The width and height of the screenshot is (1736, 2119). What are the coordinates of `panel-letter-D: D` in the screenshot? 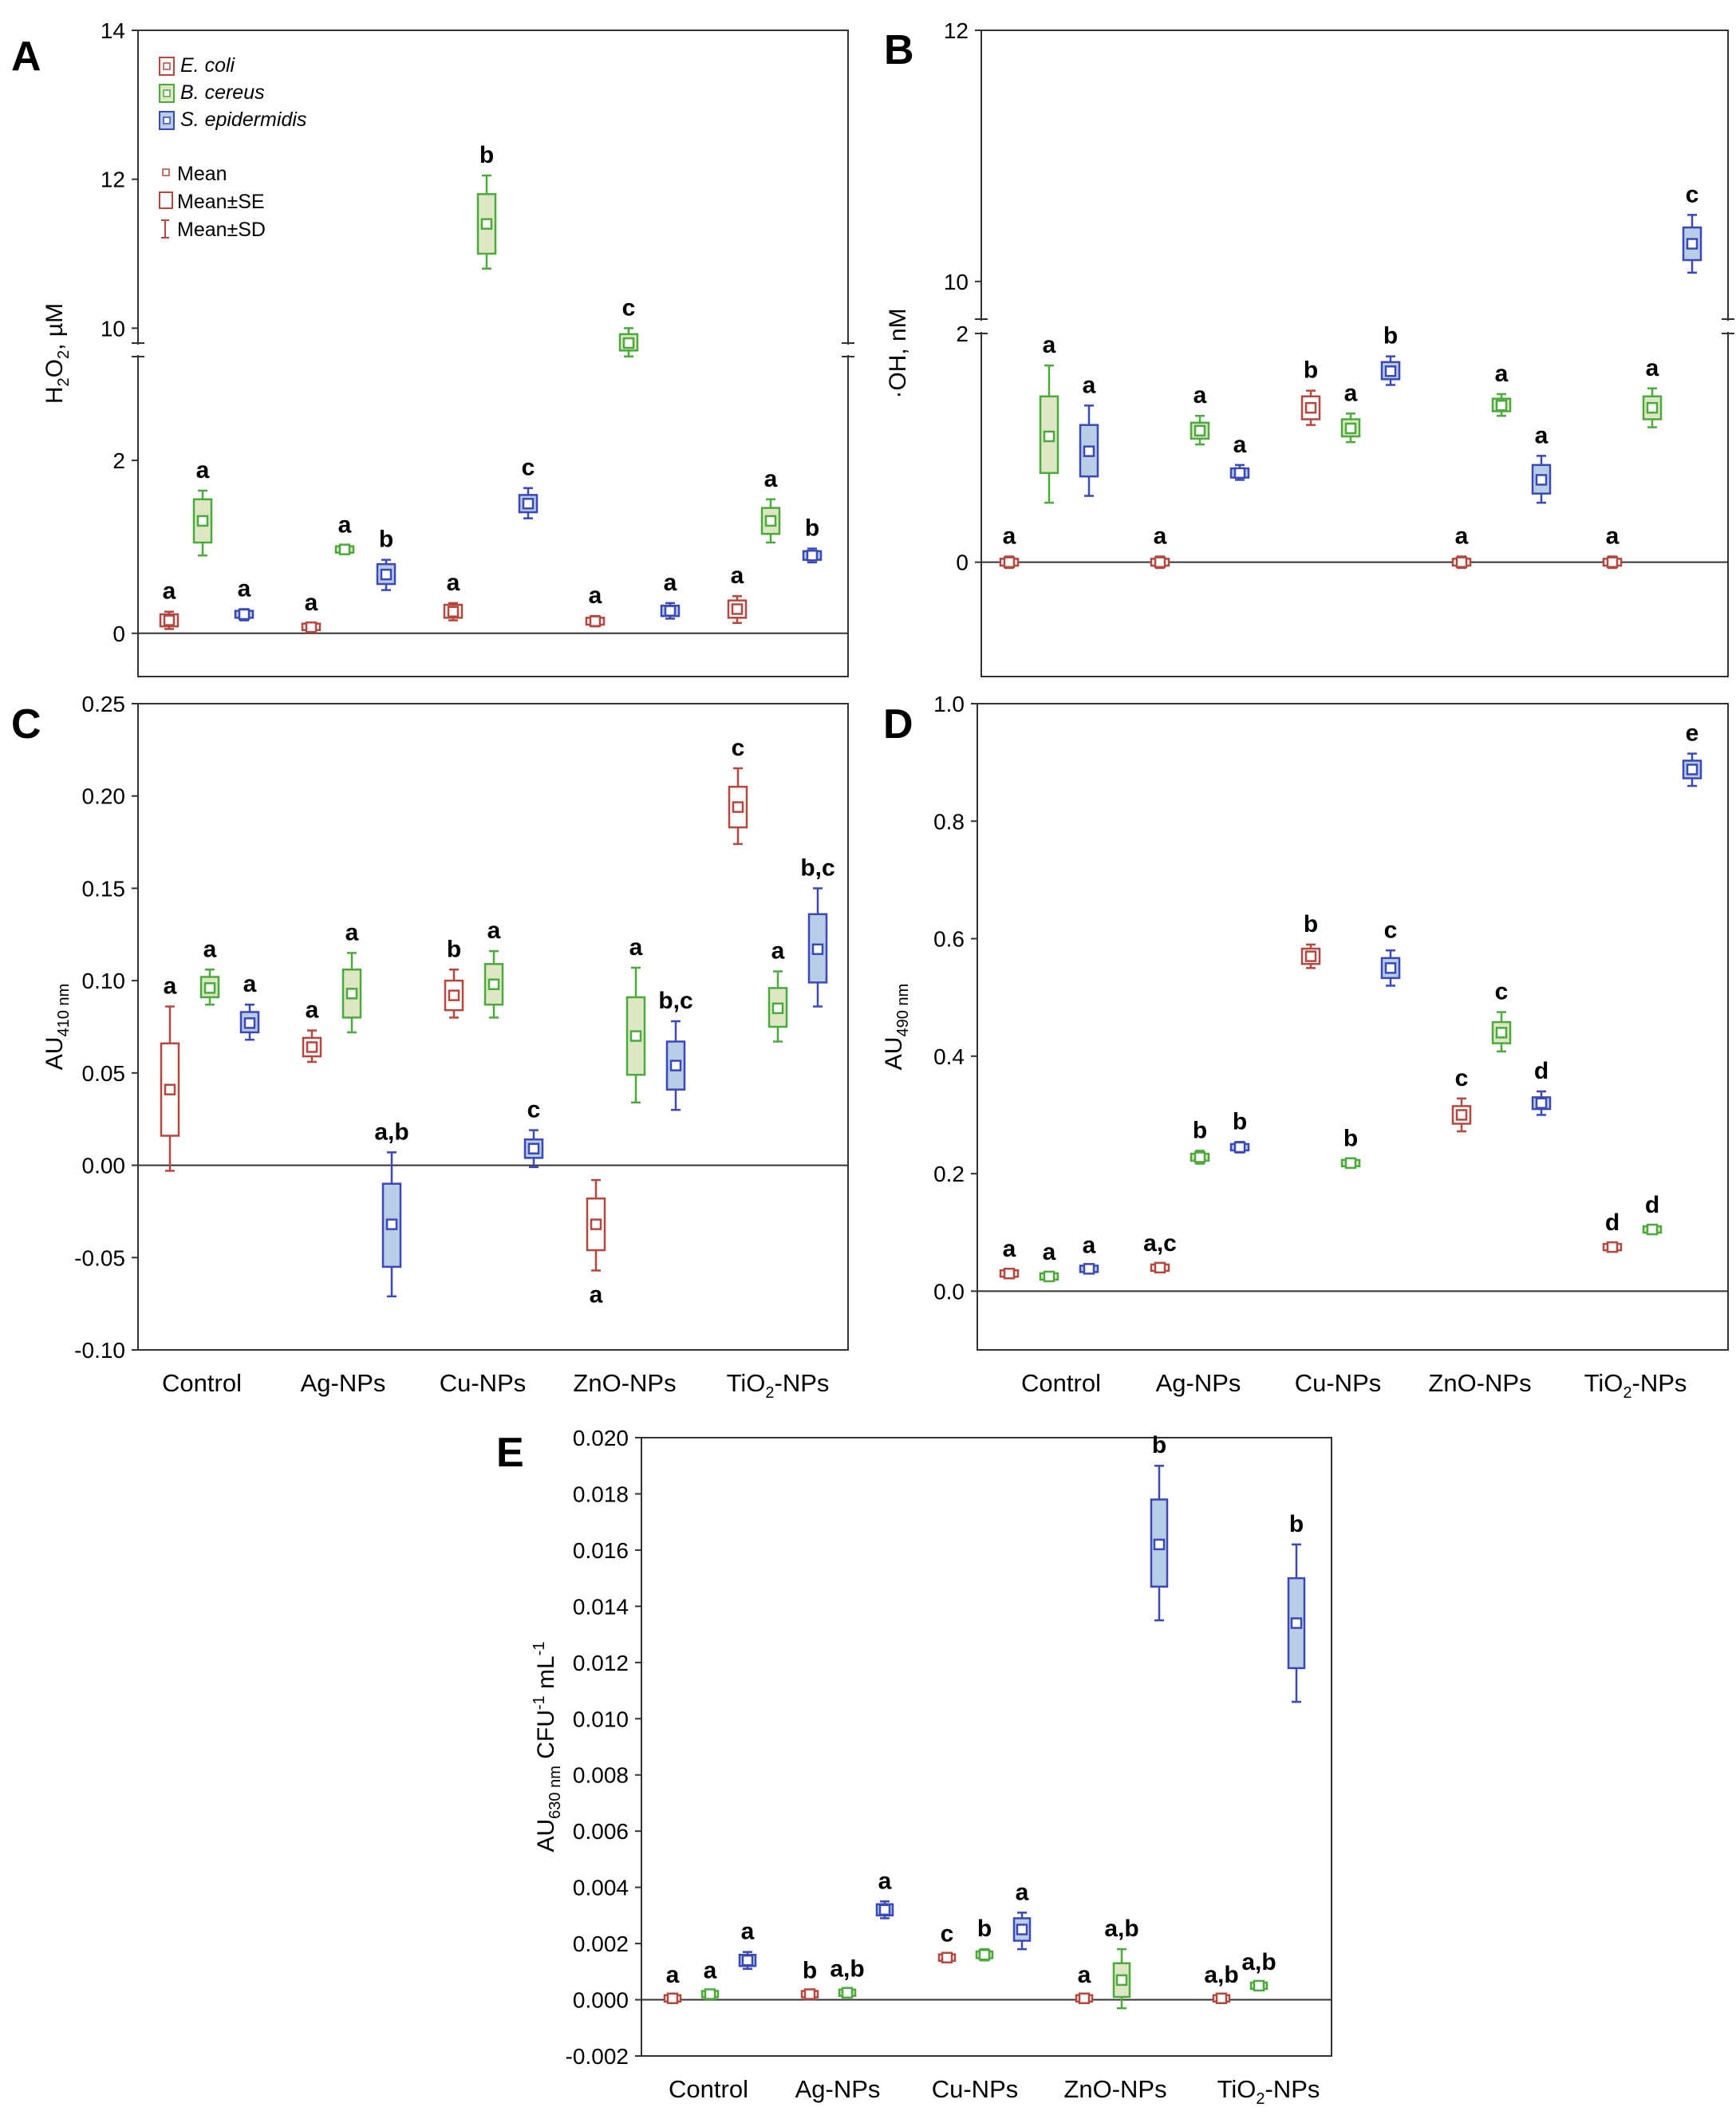 It's located at (898, 724).